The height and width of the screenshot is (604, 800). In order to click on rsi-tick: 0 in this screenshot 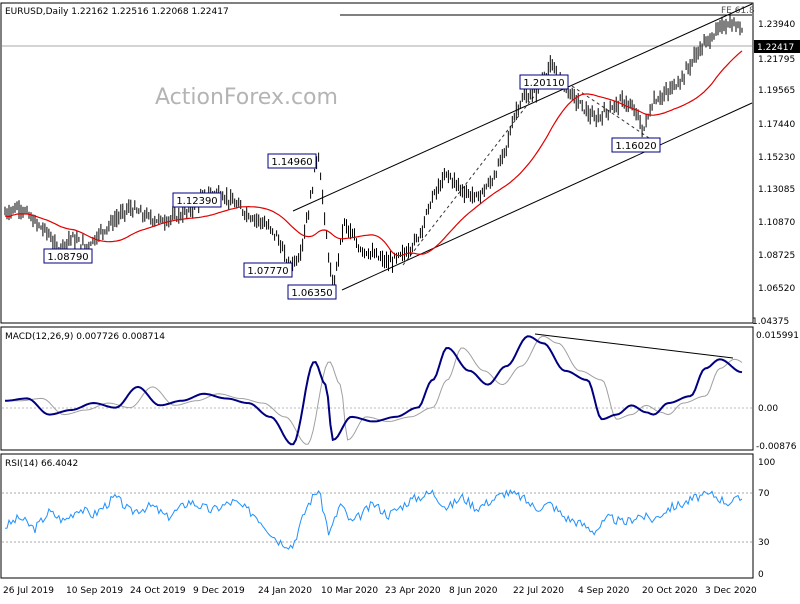, I will do `click(761, 575)`.